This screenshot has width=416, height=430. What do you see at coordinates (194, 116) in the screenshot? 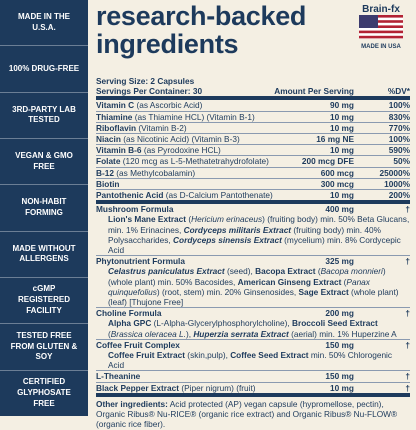
I see `ingredient-detail: (as Thiamine HCL) (Vitamin B-1)` at bounding box center [194, 116].